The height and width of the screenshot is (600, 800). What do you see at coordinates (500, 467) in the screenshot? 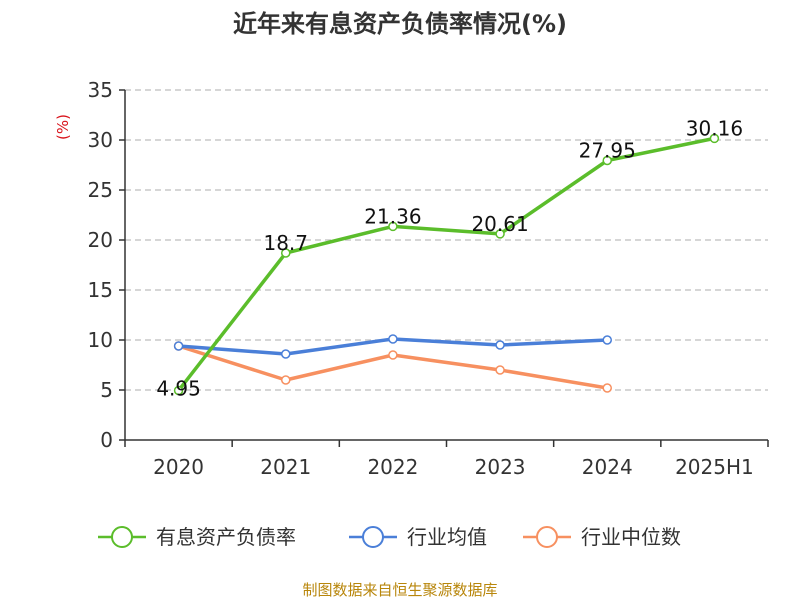
I see `x-tick-label: 2023` at bounding box center [500, 467].